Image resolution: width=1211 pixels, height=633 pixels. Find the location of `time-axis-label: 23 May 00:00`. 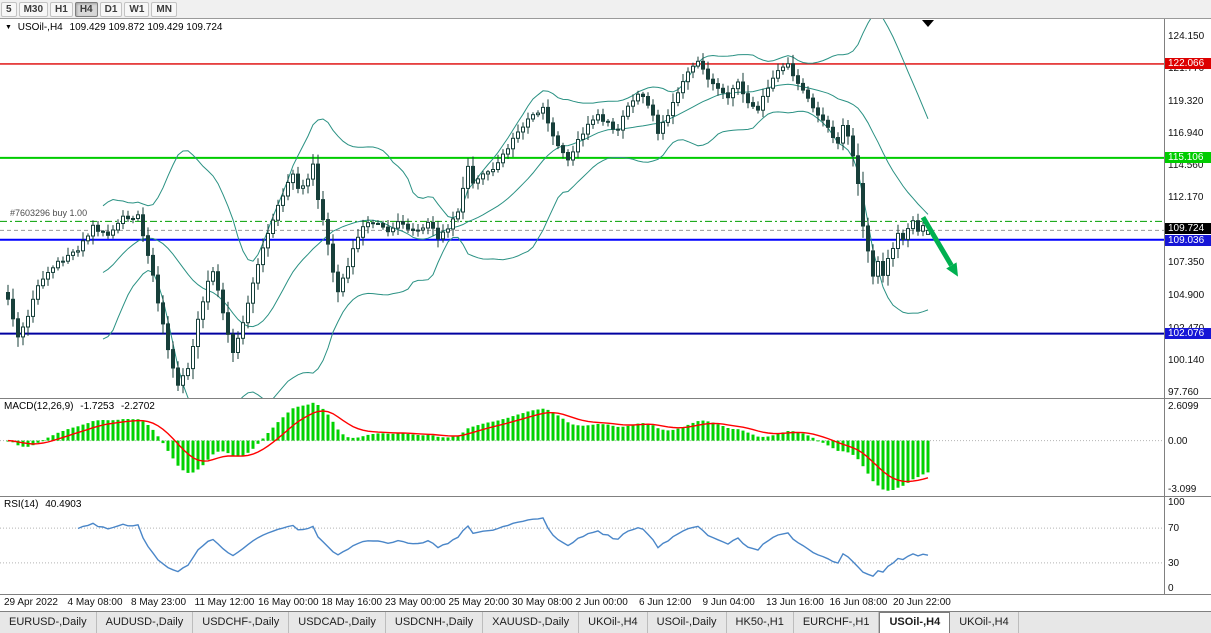

time-axis-label: 23 May 00:00 is located at coordinates (415, 602).